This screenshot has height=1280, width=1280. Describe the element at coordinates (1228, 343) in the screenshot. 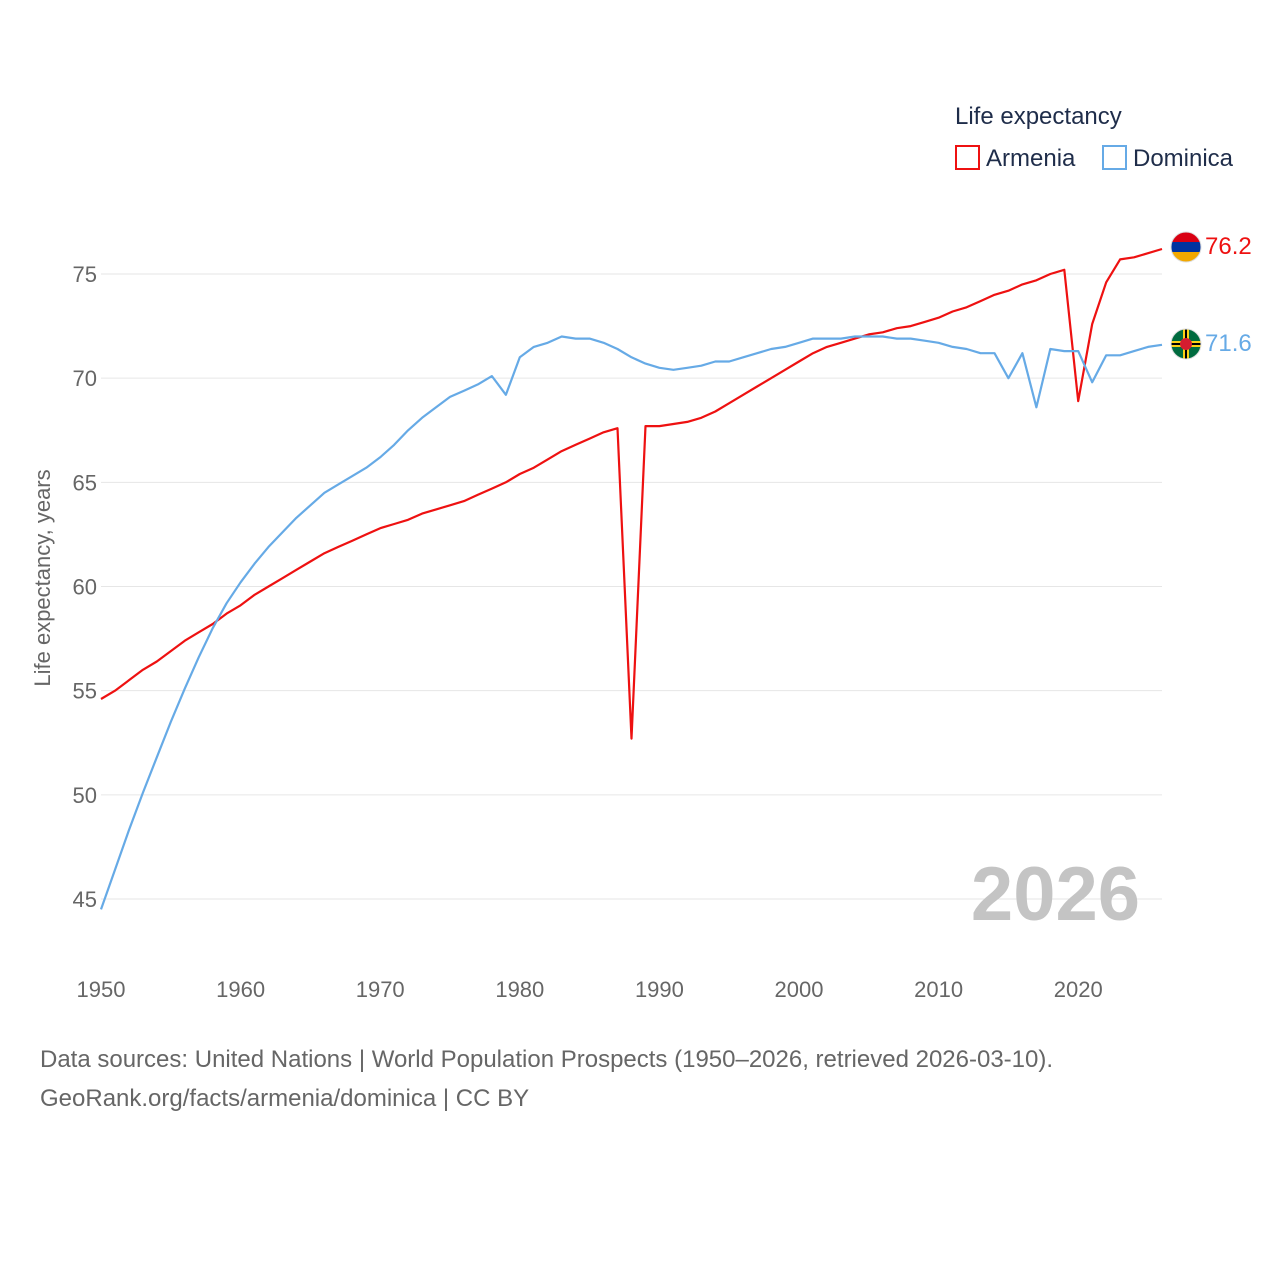

I see `dominica-end-value: 71.6` at that location.